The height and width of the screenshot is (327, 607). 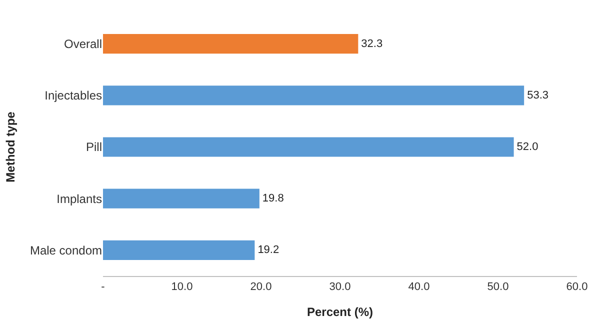 What do you see at coordinates (498, 287) in the screenshot?
I see `x-tick-label: 50.0` at bounding box center [498, 287].